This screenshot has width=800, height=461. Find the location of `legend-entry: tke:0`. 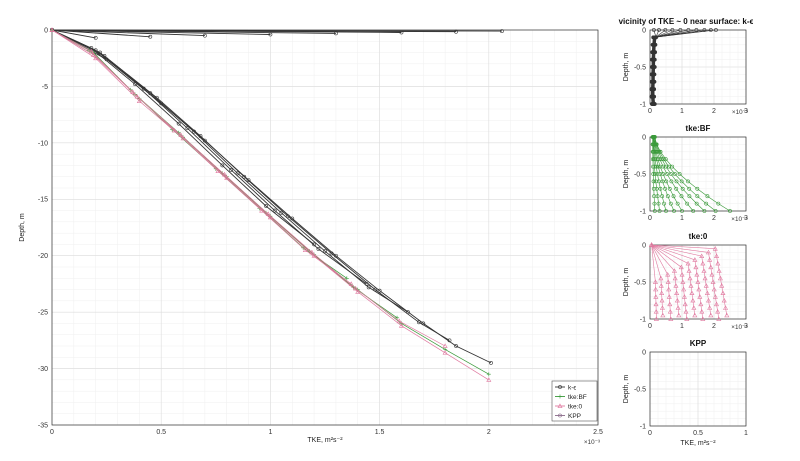

legend-entry: tke:0 is located at coordinates (575, 407).